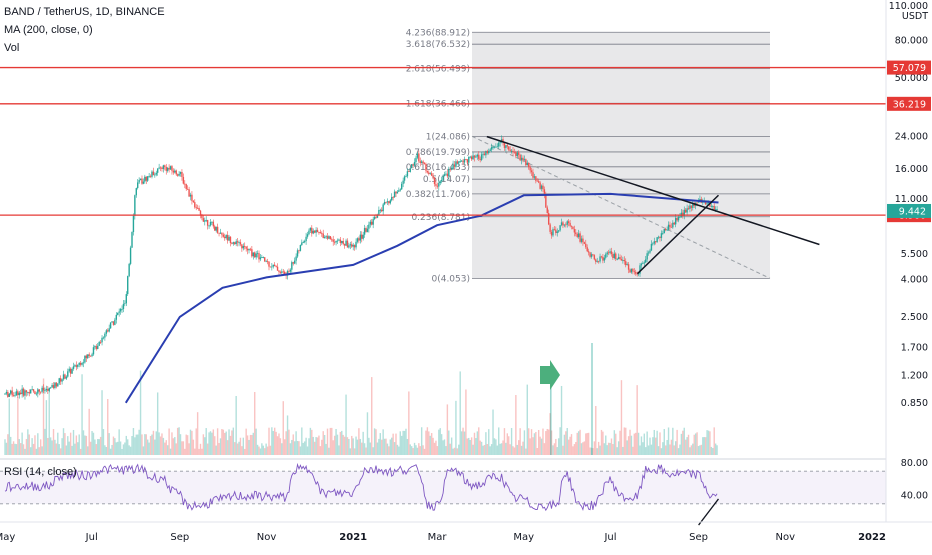 This screenshot has width=932, height=555. I want to click on rsi-trendline, so click(709, 512).